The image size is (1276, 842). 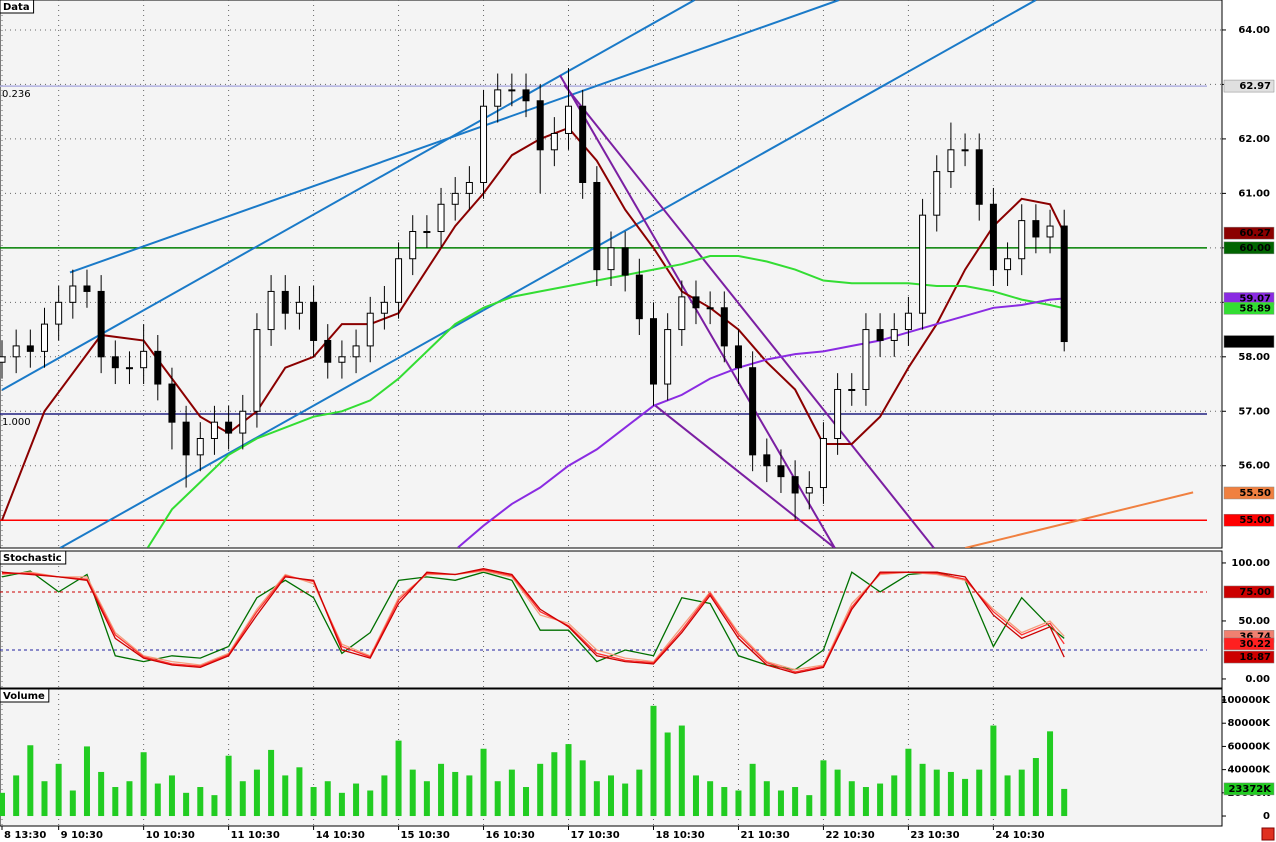 What do you see at coordinates (1255, 308) in the screenshot?
I see `price-badge-label: 58.89` at bounding box center [1255, 308].